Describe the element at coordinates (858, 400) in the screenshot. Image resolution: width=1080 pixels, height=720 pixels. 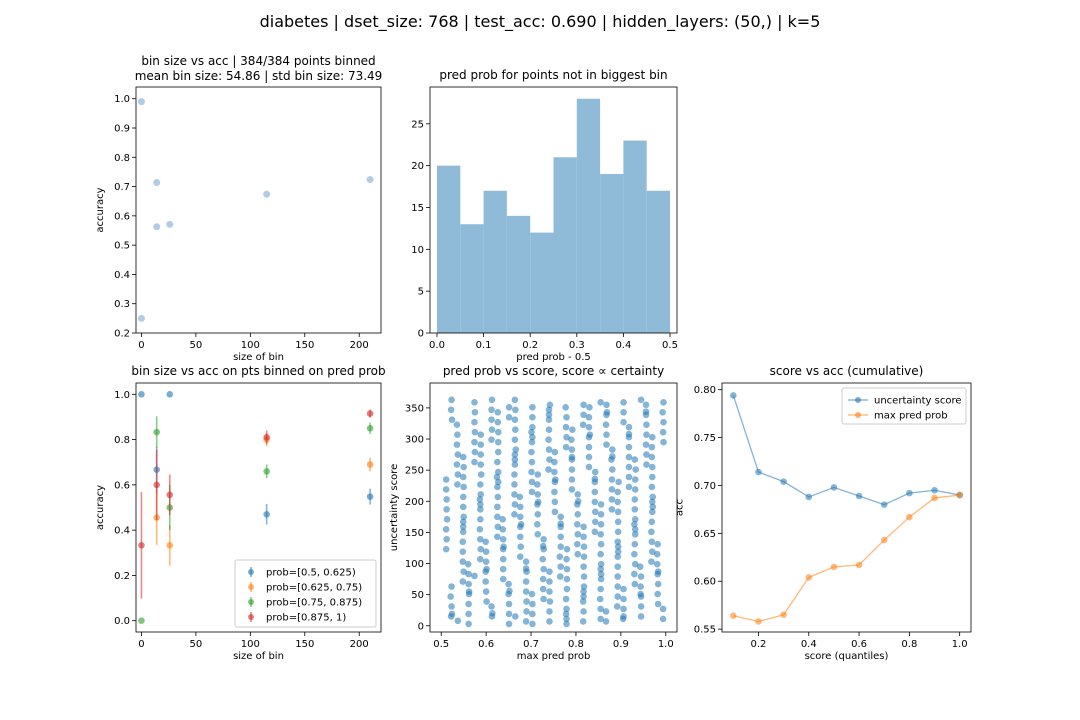
I see `legend-marker` at that location.